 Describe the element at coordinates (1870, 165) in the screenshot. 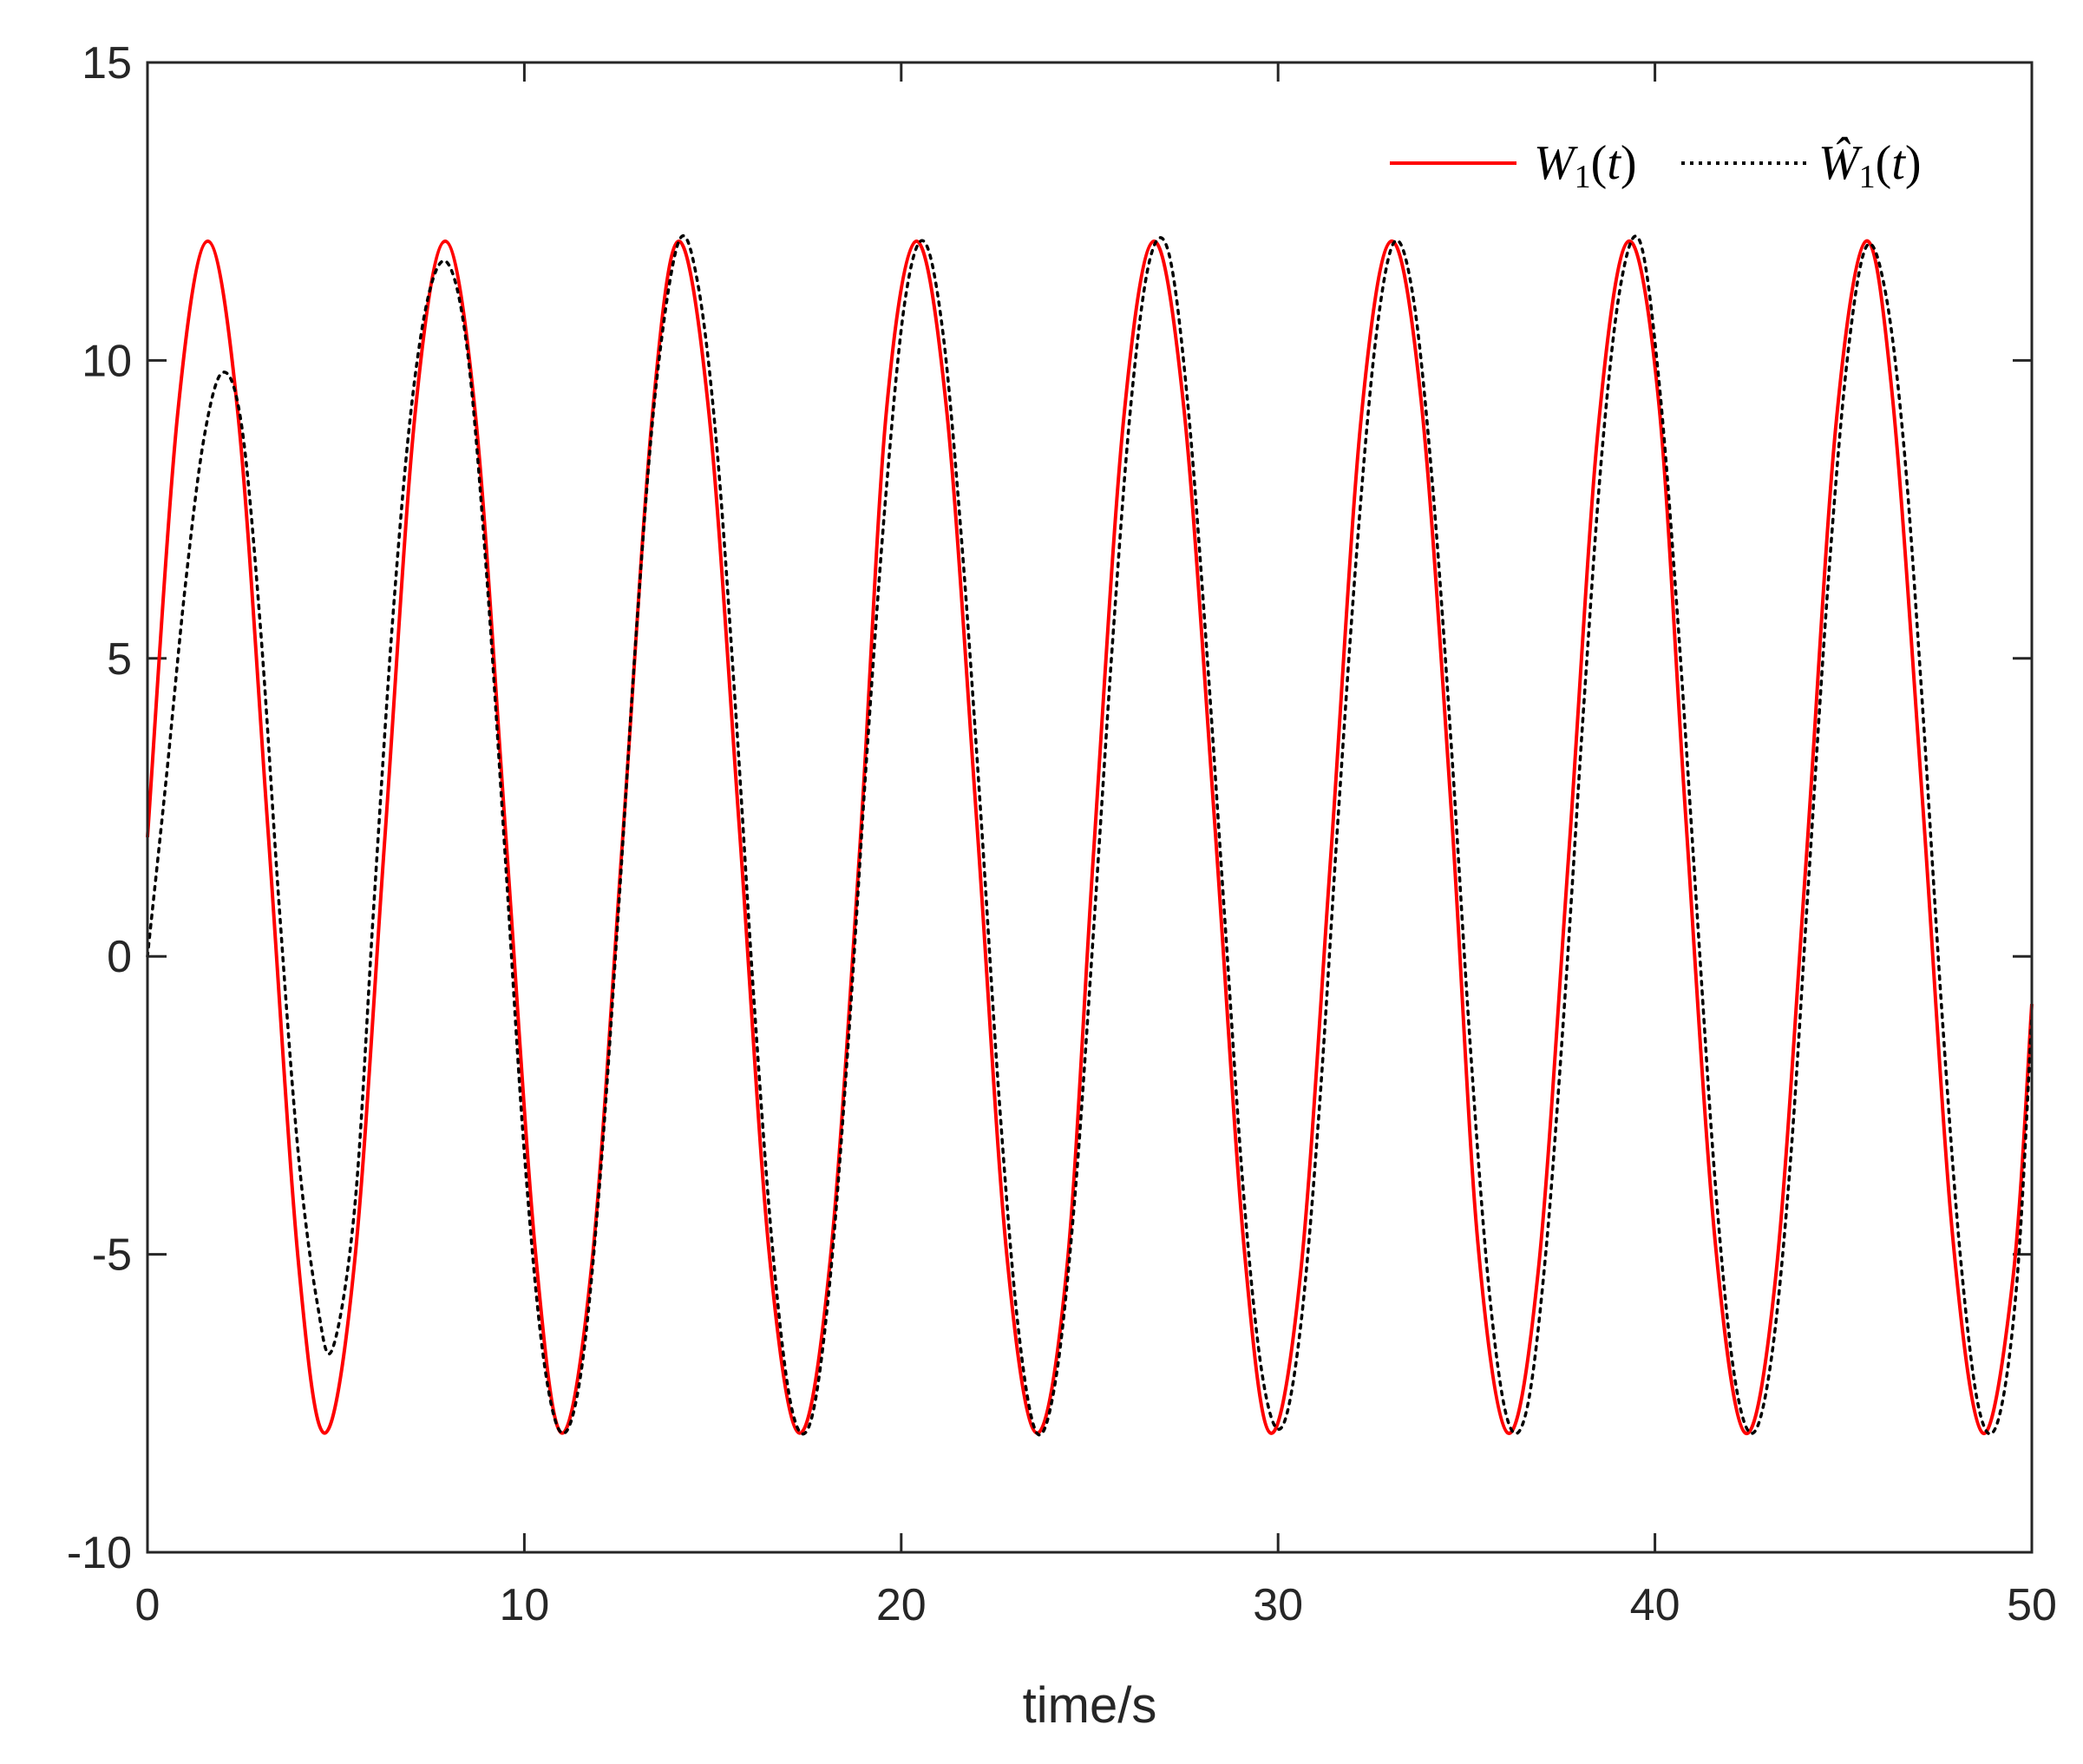

I see `legend-label-w1-hat: Ŵ1(t)` at that location.